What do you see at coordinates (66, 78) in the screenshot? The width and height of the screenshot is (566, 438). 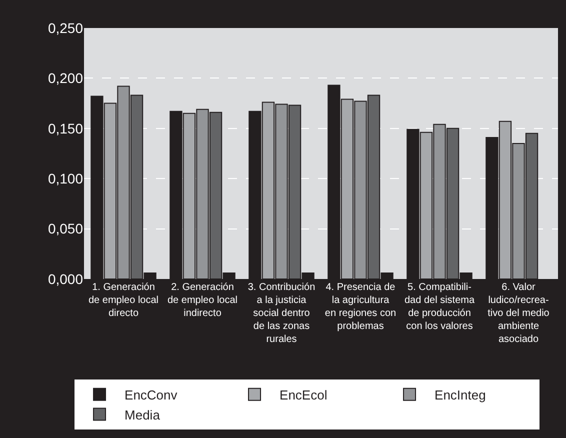 I see `y-tick-label: 0,200` at bounding box center [66, 78].